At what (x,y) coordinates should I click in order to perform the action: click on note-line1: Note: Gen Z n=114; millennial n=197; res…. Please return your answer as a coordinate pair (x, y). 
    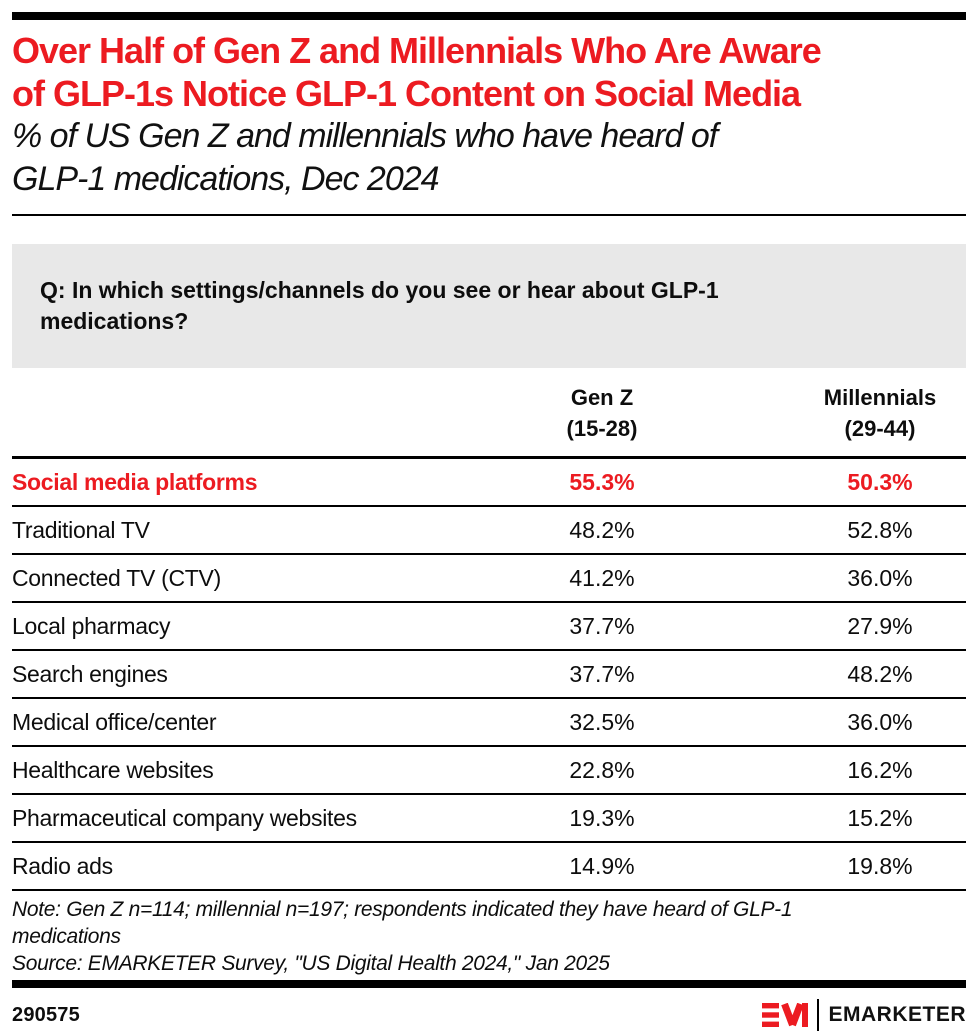
    Looking at the image, I should click on (402, 909).